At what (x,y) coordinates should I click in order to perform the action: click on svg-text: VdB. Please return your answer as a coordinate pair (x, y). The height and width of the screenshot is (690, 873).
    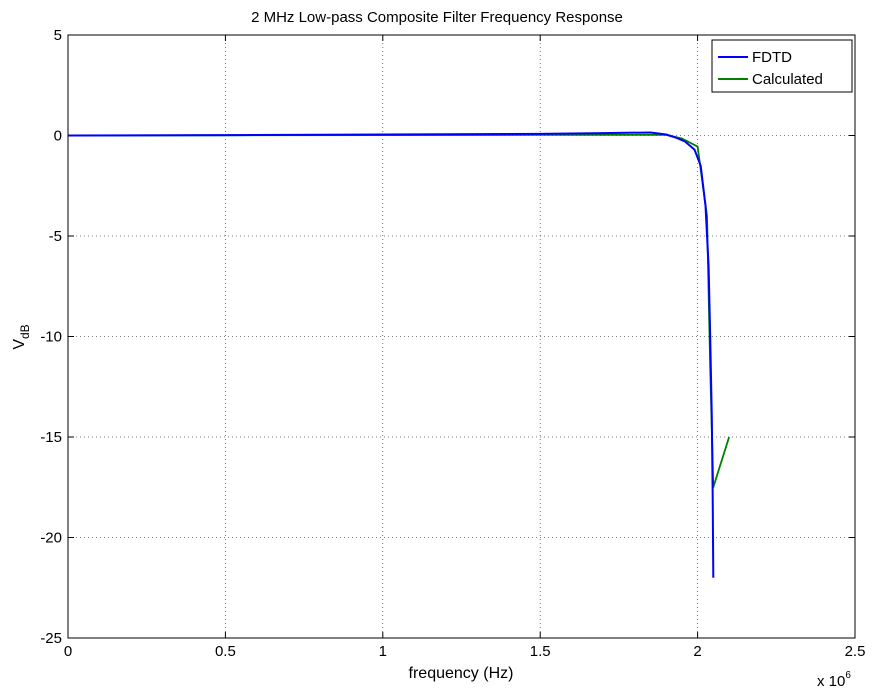
    Looking at the image, I should click on (21, 336).